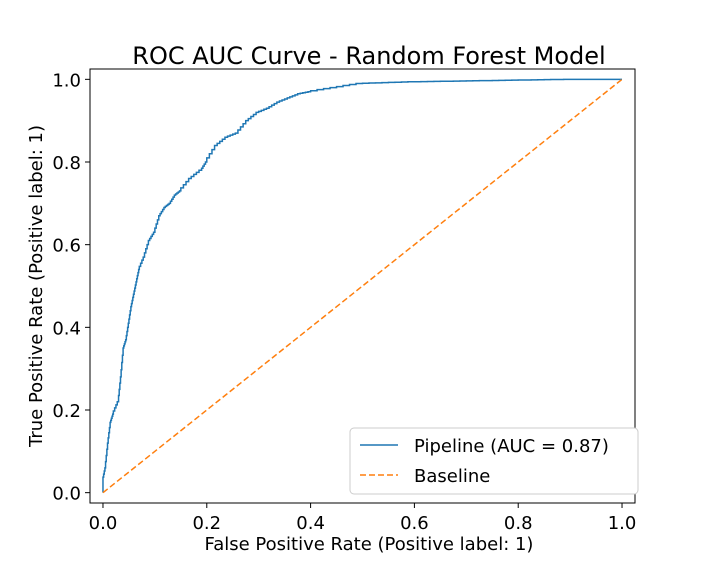 The width and height of the screenshot is (720, 576). I want to click on y-axis-label: True Positive Rate (Positive label: 1), so click(36, 286).